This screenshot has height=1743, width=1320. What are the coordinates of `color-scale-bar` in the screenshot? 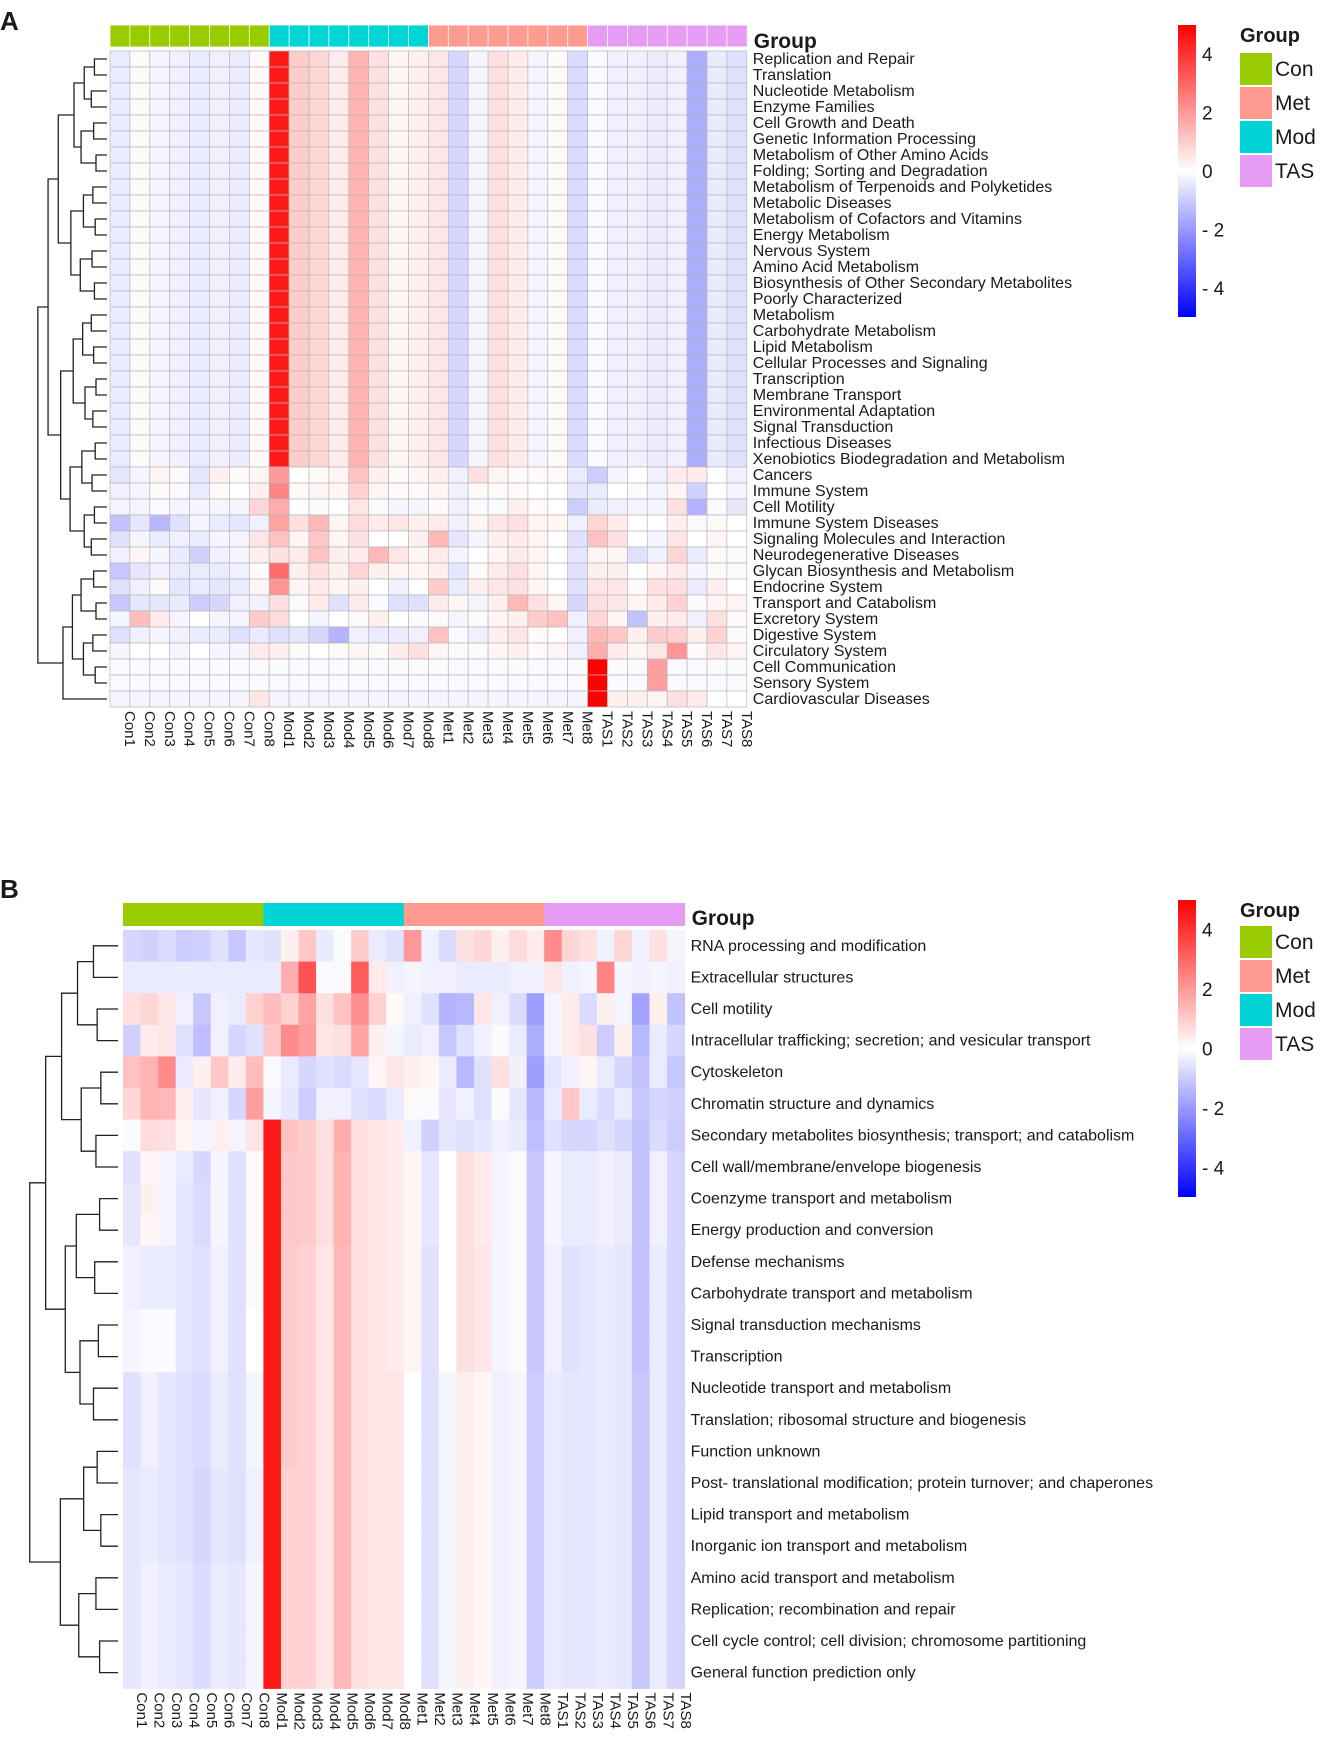 It's located at (1187, 171).